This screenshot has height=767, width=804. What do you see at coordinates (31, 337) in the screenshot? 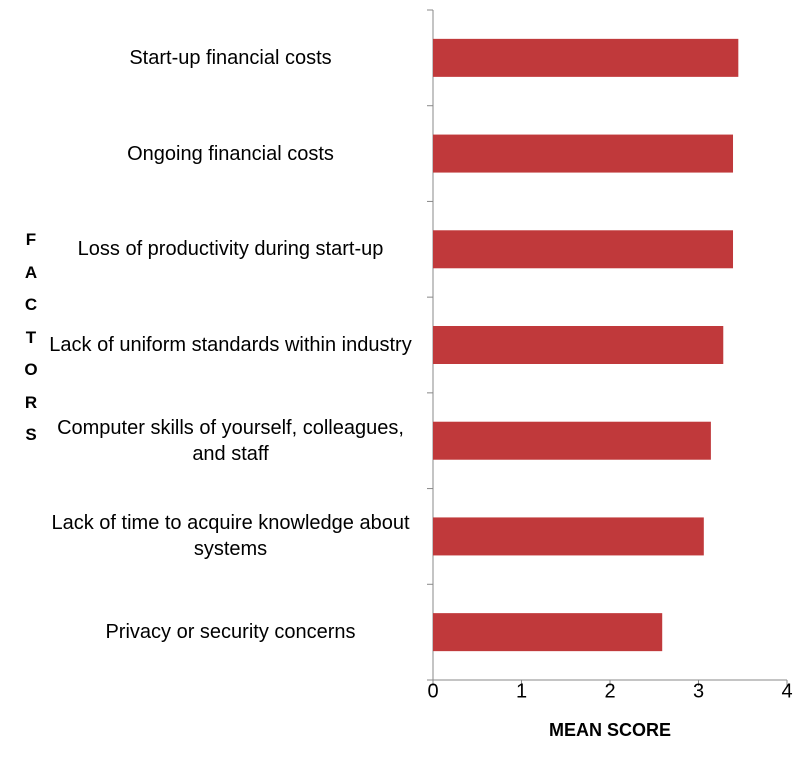
I see `y-axis-title: FACTORS` at bounding box center [31, 337].